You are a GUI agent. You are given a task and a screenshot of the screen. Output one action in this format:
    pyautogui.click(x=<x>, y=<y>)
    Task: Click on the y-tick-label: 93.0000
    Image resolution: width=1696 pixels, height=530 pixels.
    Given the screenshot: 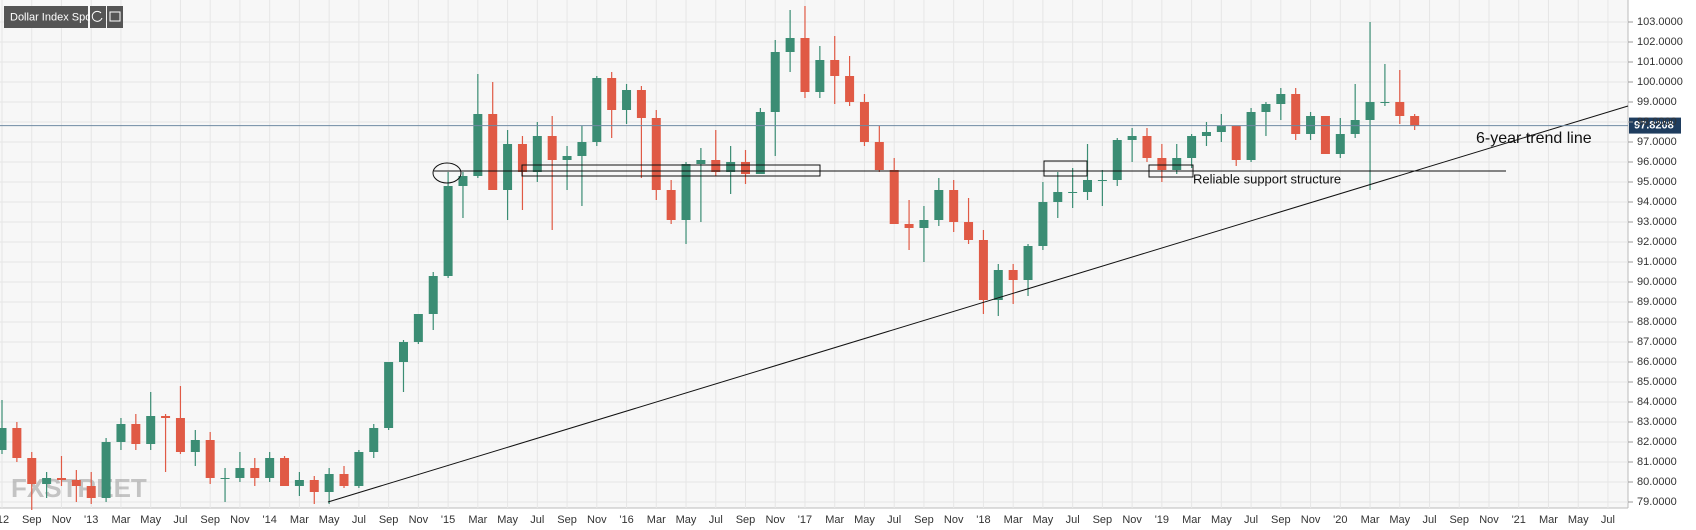 What is the action you would take?
    pyautogui.click(x=1657, y=222)
    